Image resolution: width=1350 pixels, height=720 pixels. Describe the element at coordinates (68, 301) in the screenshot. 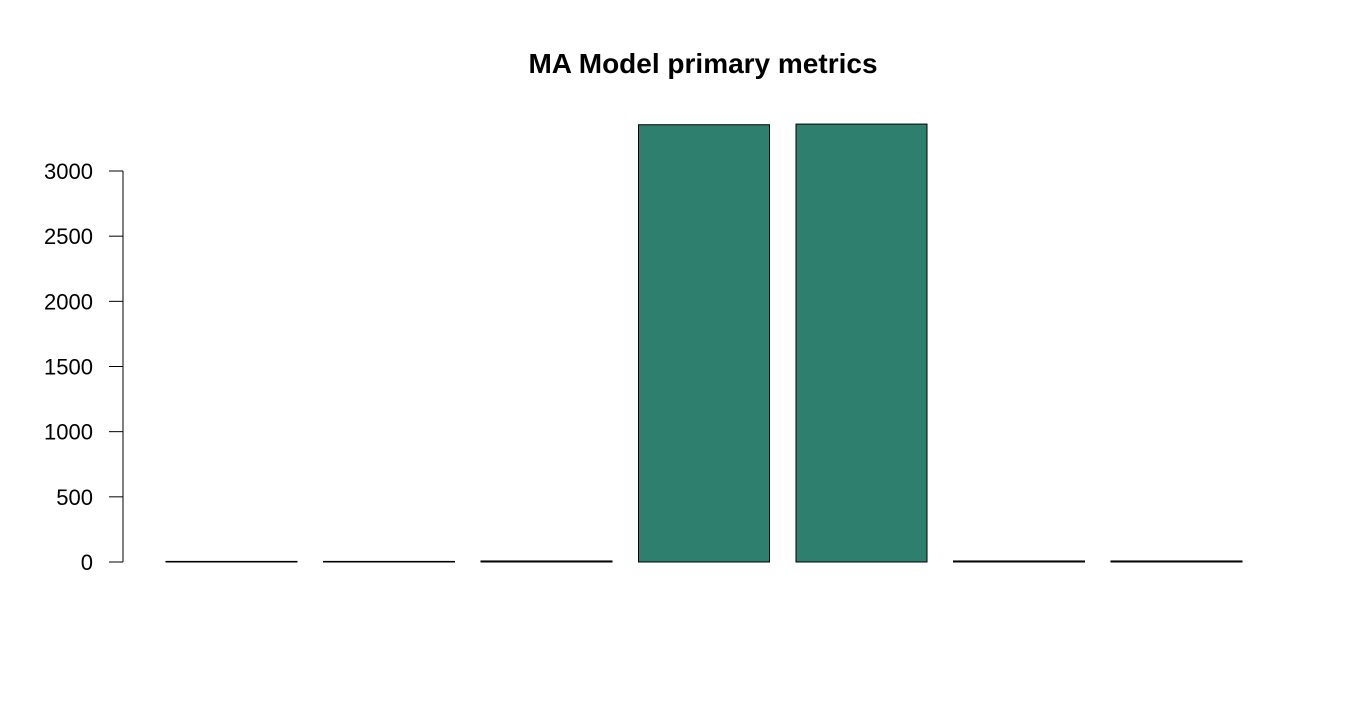

I see `y-tick-label: 2000` at that location.